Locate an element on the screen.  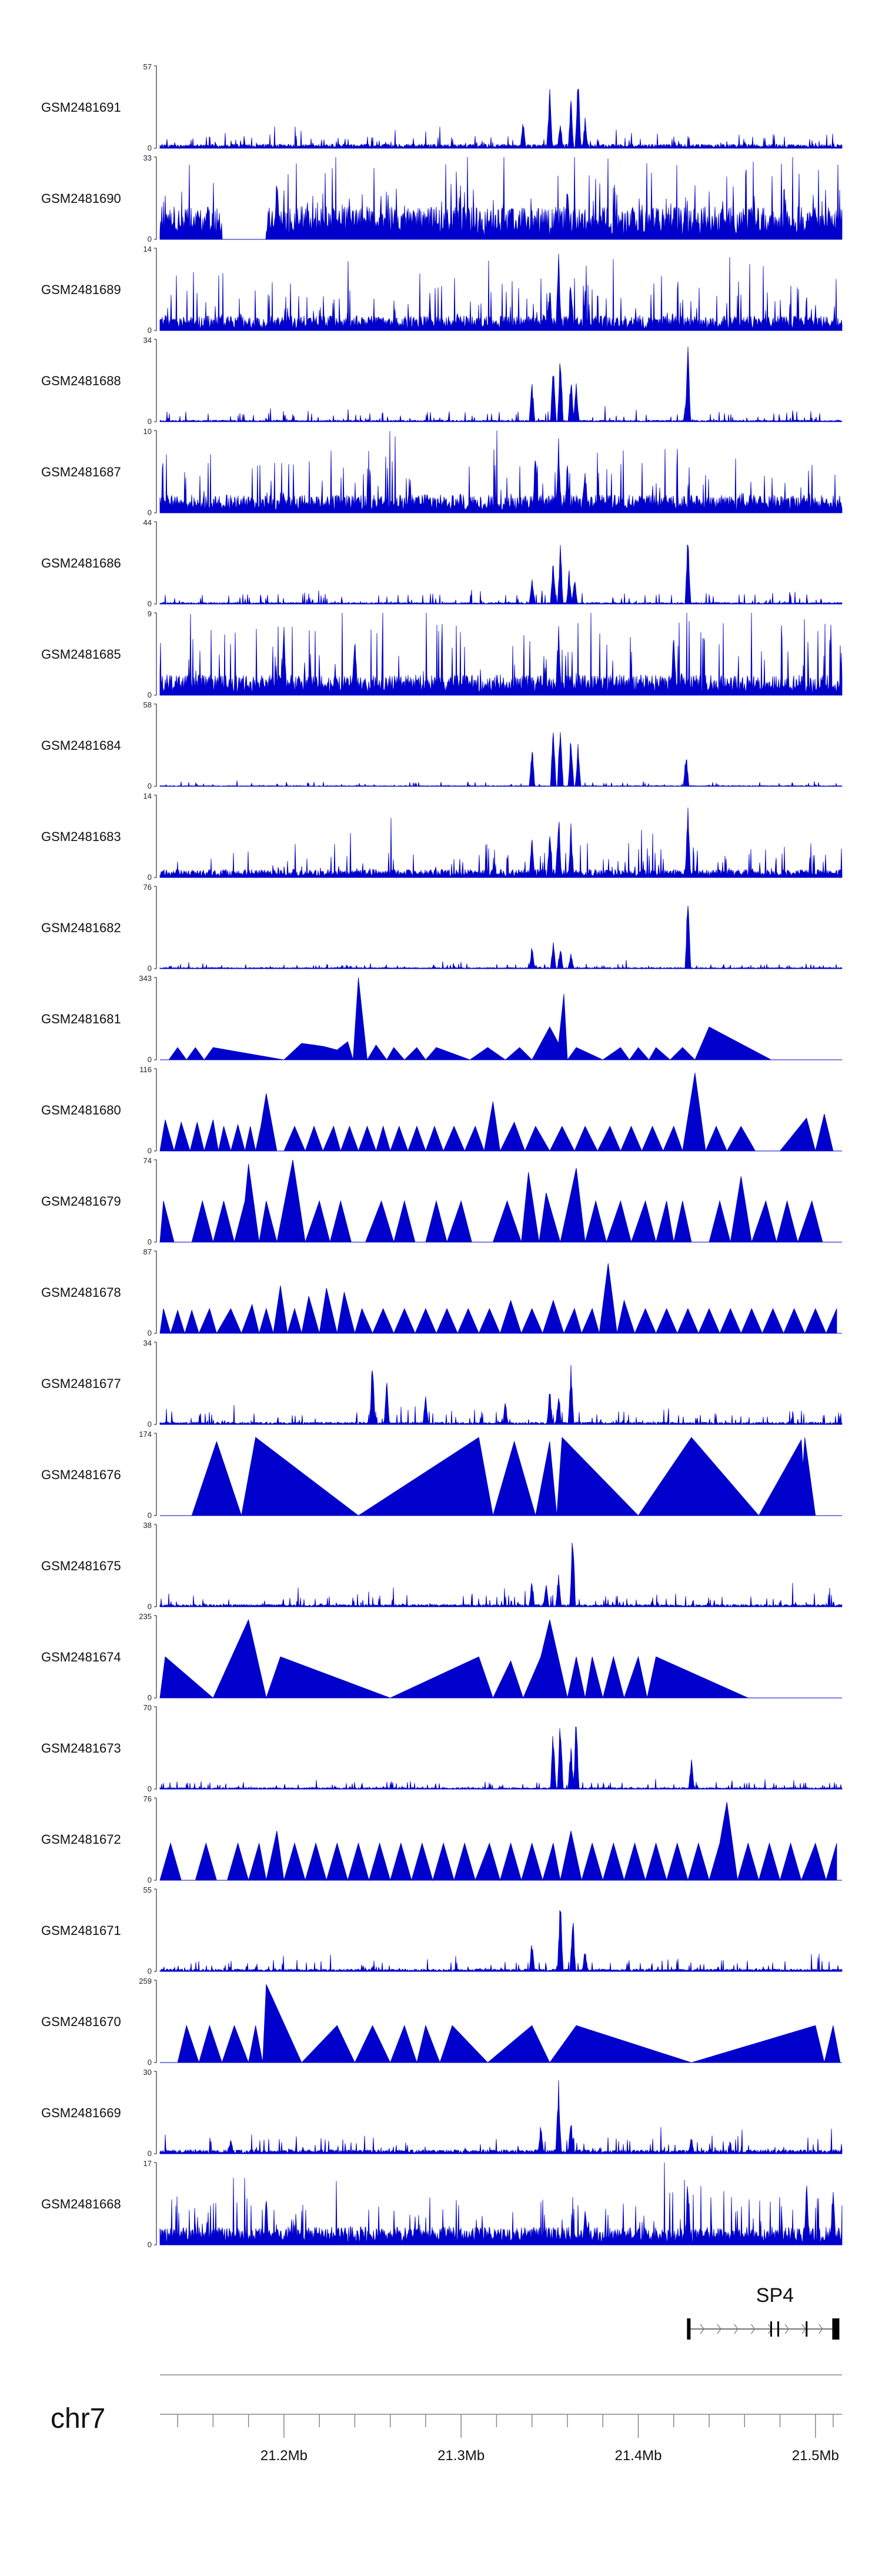
track-GSM2481673: GSM2481673 70 0 is located at coordinates (442, 1748).